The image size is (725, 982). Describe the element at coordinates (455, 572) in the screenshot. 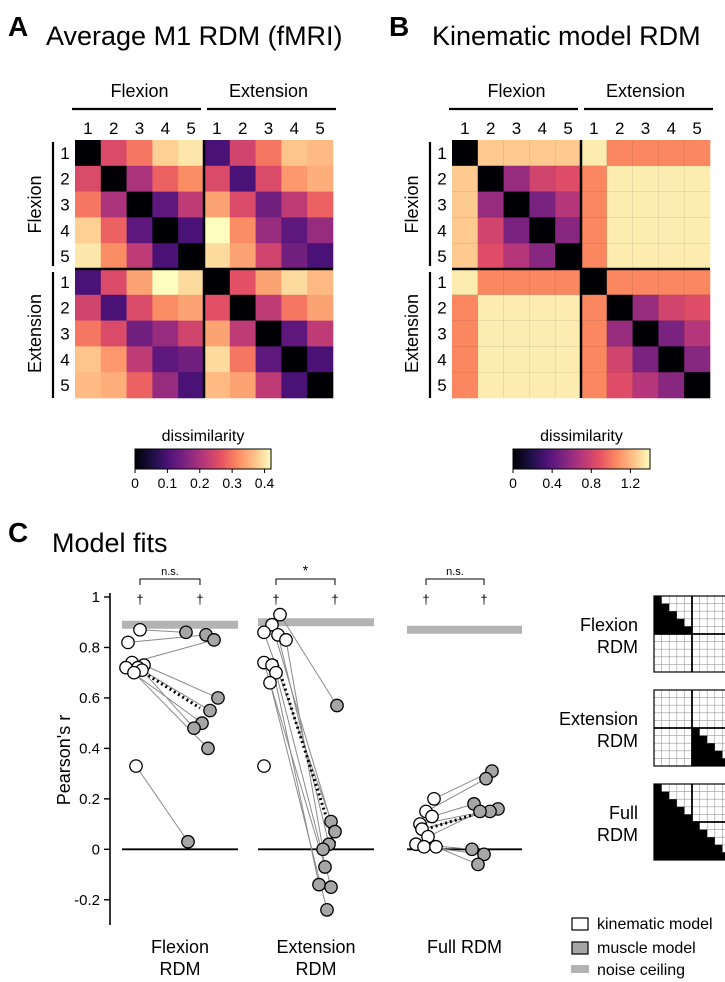

I see `significance-label: n.s.` at that location.